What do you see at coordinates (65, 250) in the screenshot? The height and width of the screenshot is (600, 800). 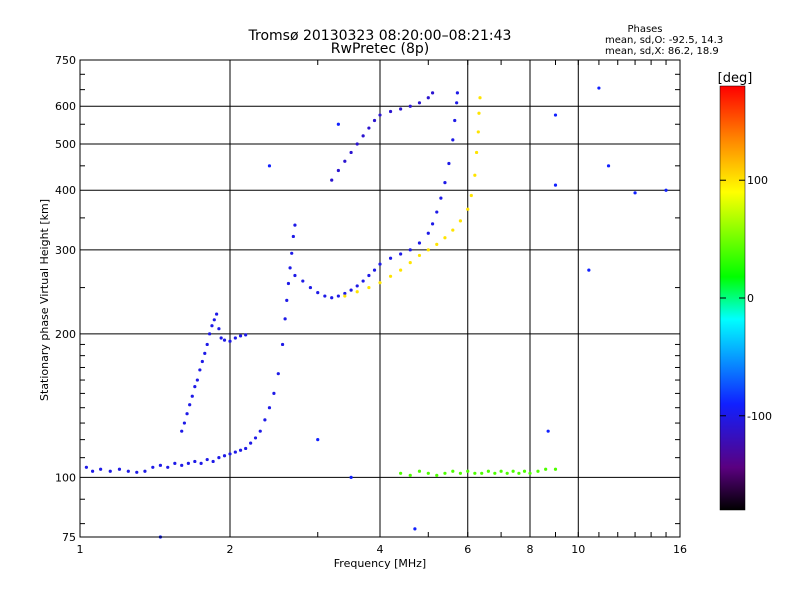 I see `y-tick-label: 300` at bounding box center [65, 250].